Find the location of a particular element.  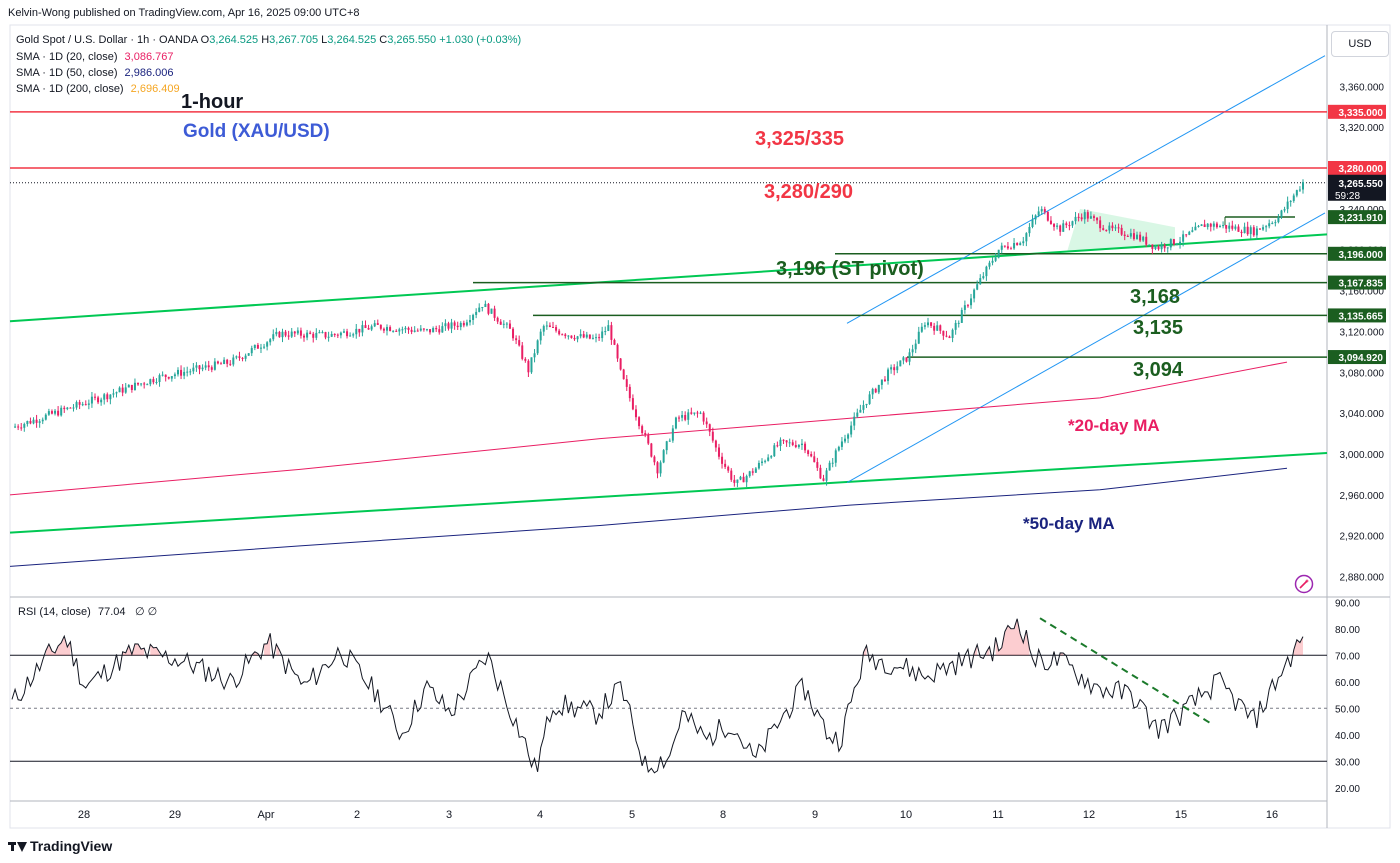

tradingview-logo-text: TradingView is located at coordinates (71, 846).